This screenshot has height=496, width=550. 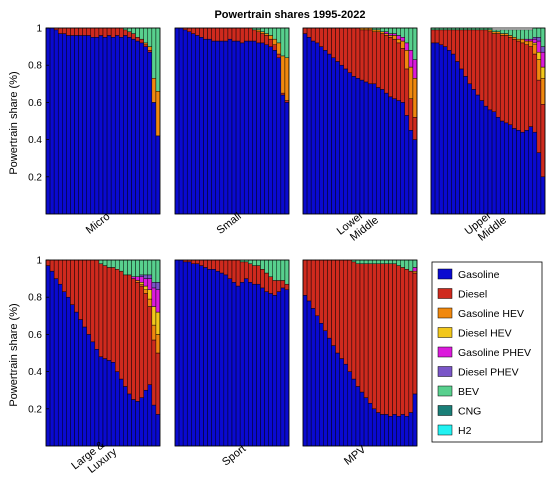 I want to click on panel-frame, so click(x=360, y=353).